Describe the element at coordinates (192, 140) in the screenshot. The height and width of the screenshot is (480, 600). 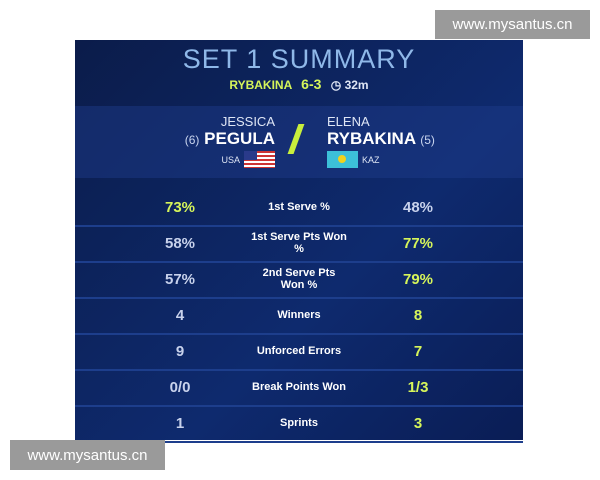
I see `seed: (6)` at that location.